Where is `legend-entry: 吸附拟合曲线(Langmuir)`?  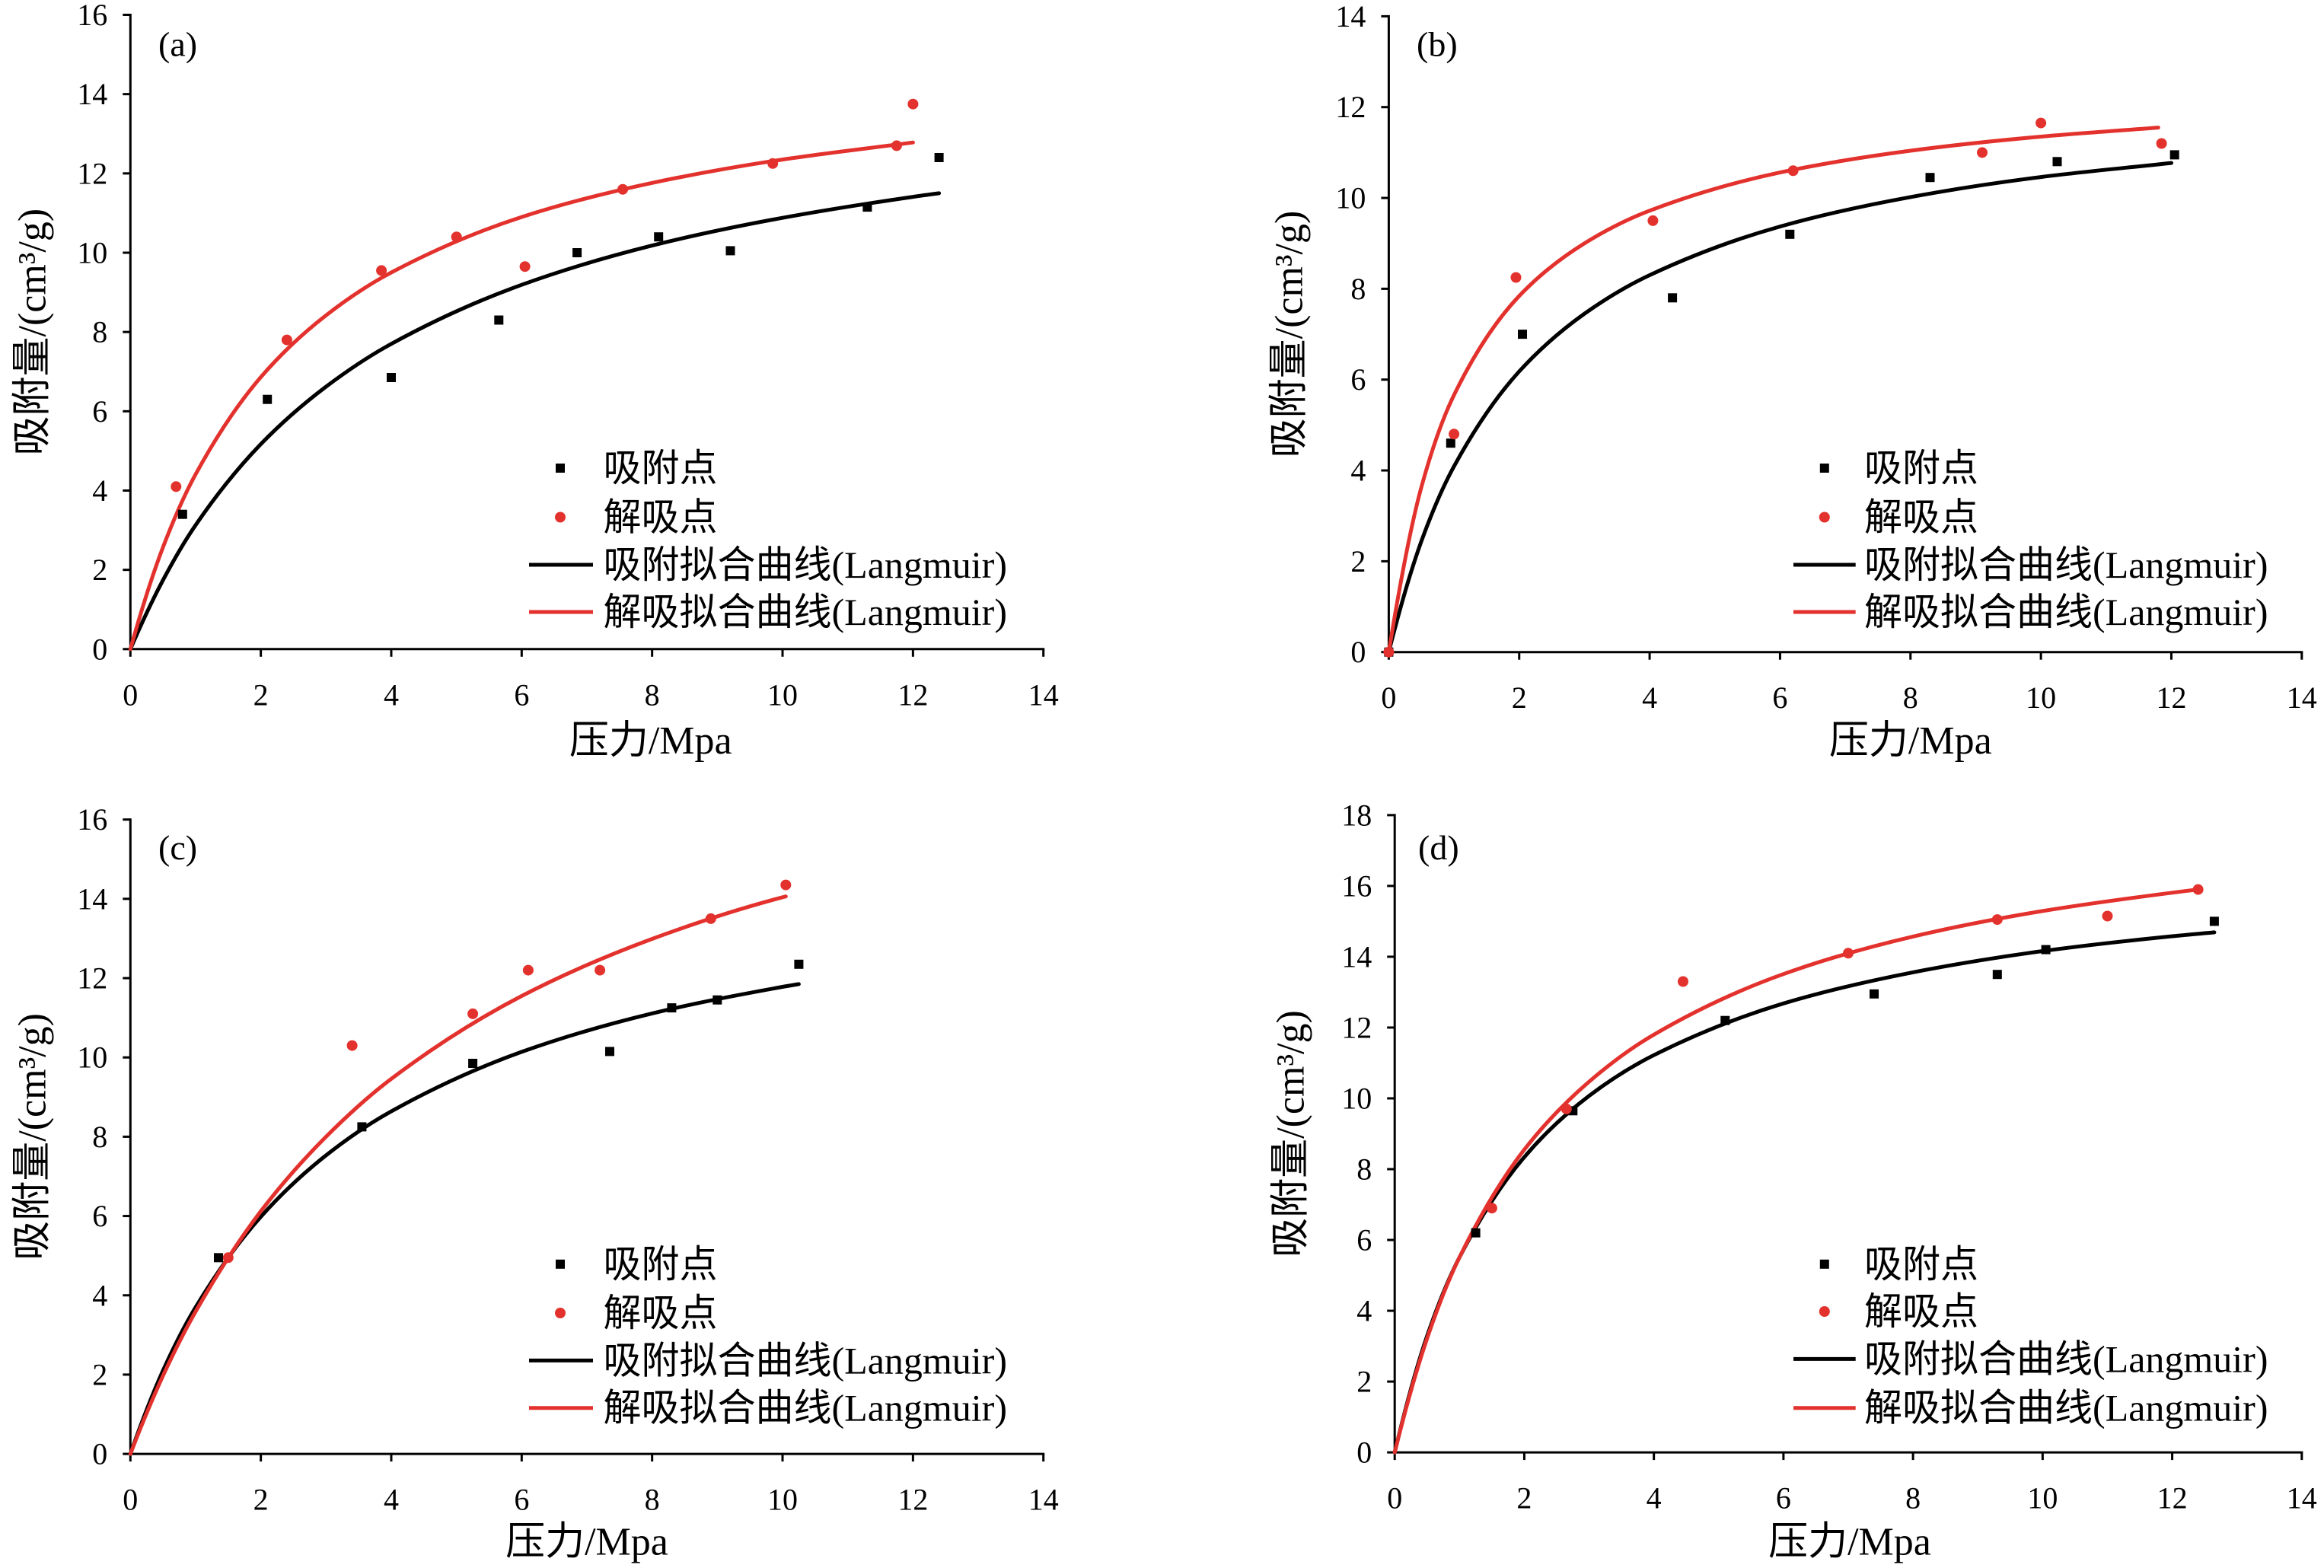 legend-entry: 吸附拟合曲线(Langmuir) is located at coordinates (2031, 1358).